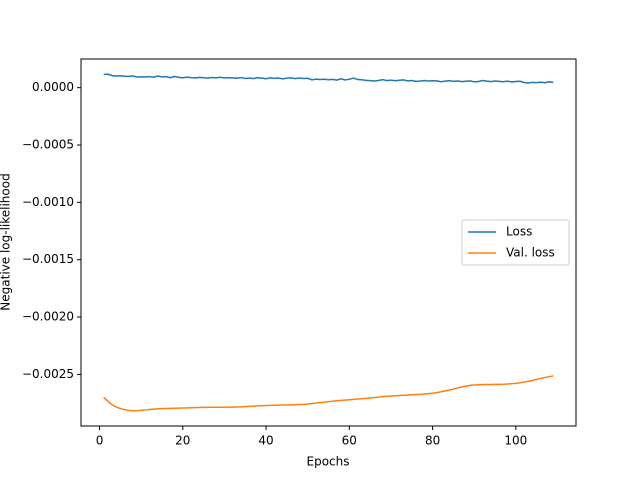  I want to click on legend-label: Loss, so click(519, 232).